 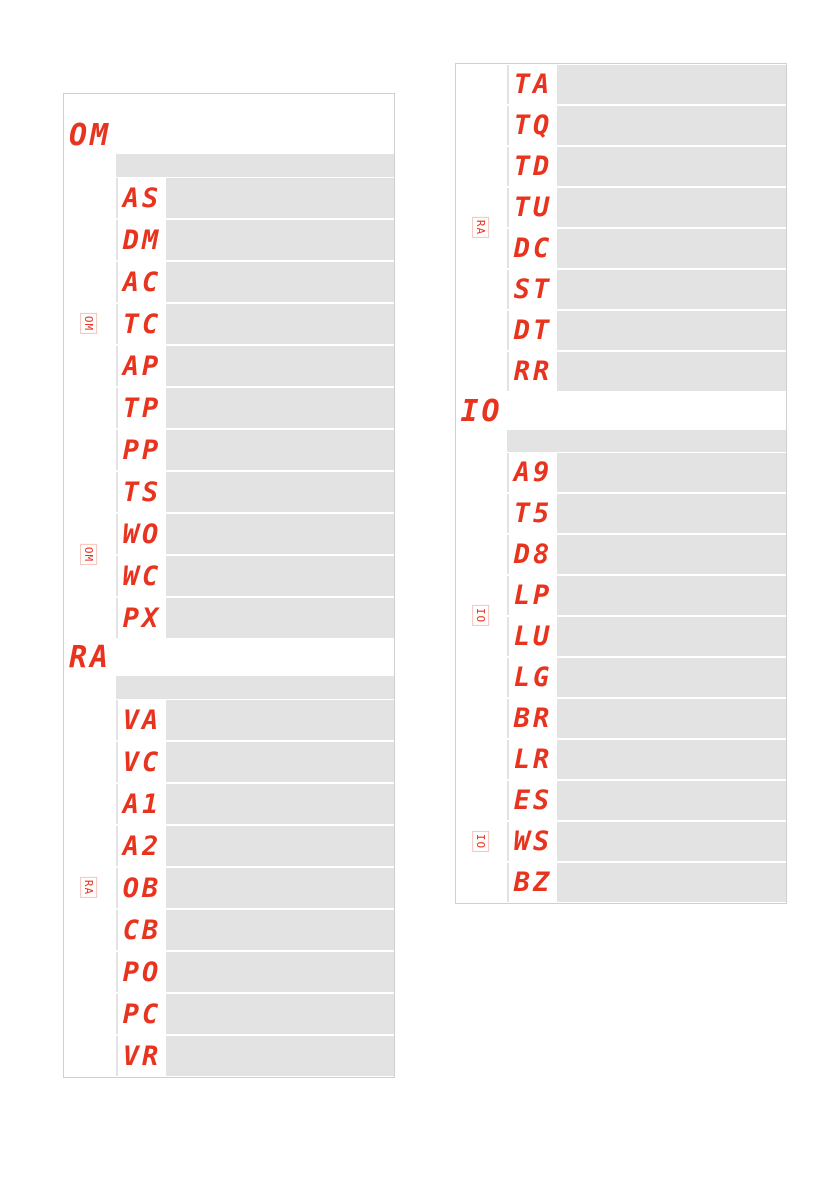 What do you see at coordinates (533, 882) in the screenshot?
I see `row-code: BZ` at bounding box center [533, 882].